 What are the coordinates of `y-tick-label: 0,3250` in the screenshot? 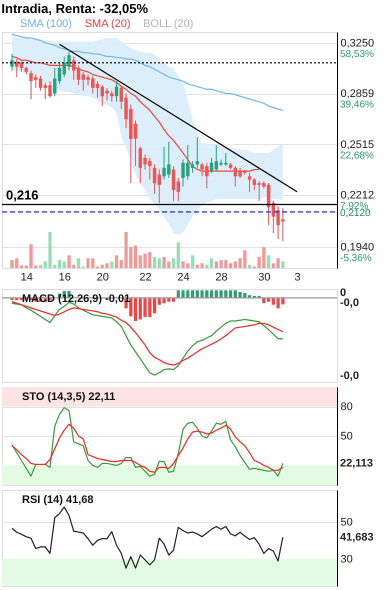 It's located at (357, 43).